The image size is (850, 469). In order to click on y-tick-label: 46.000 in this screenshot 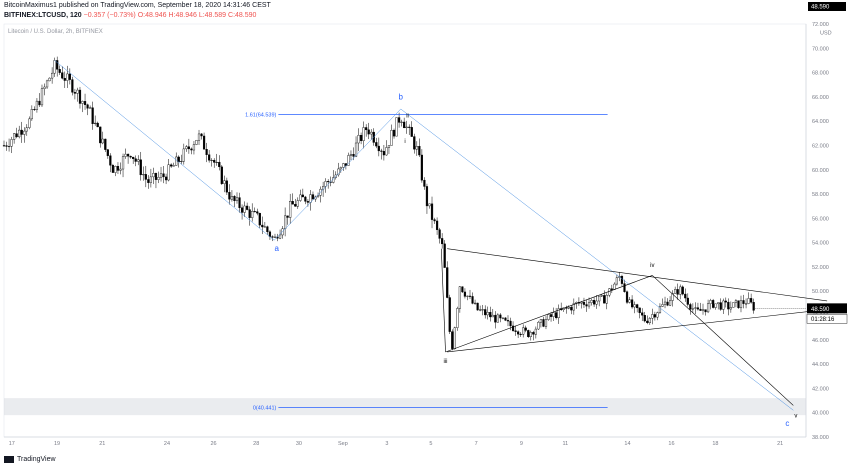, I will do `click(820, 341)`.